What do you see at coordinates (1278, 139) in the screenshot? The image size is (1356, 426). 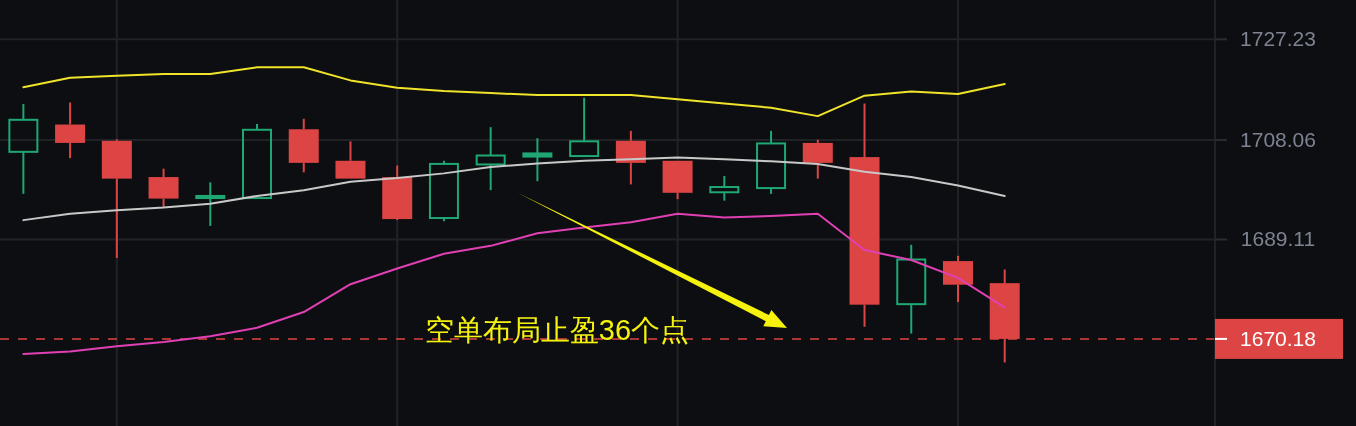 I see `y-tick-label: 1708.06` at bounding box center [1278, 139].